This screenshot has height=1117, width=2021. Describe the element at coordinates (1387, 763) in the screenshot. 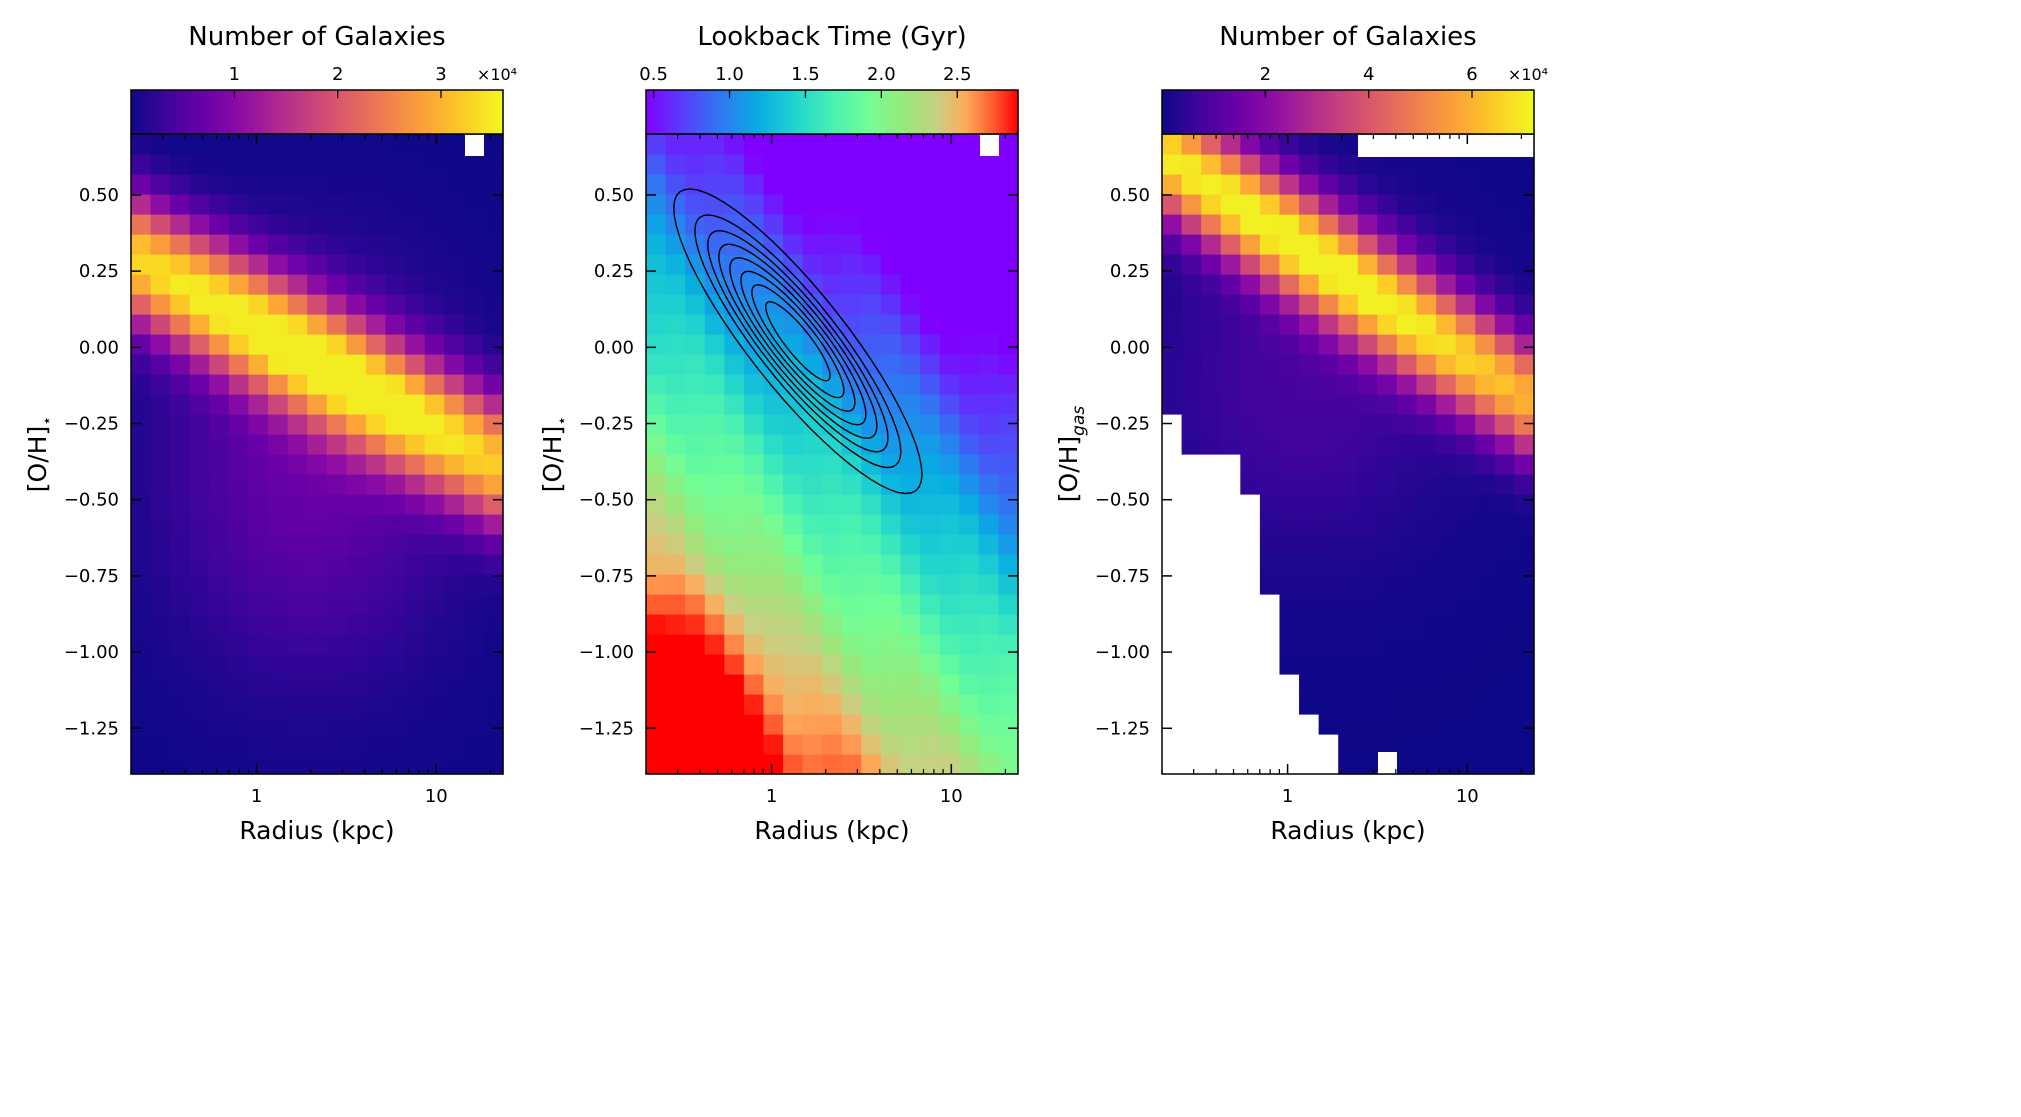

I see `empty-bin` at that location.